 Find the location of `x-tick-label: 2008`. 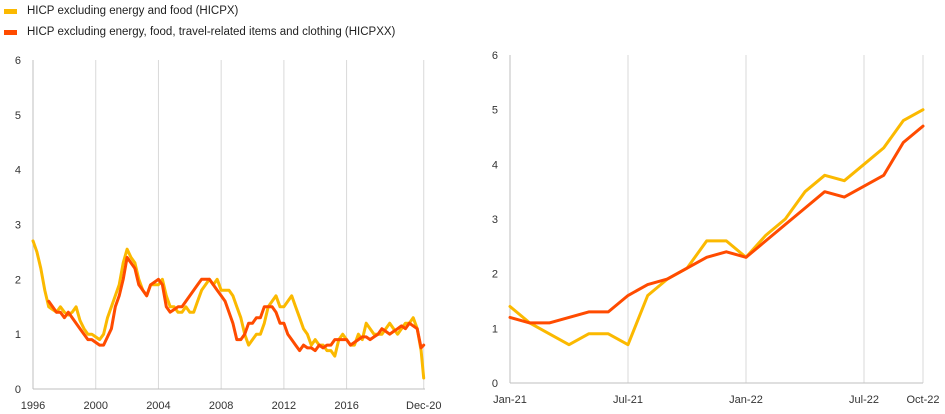

x-tick-label: 2008 is located at coordinates (221, 406).